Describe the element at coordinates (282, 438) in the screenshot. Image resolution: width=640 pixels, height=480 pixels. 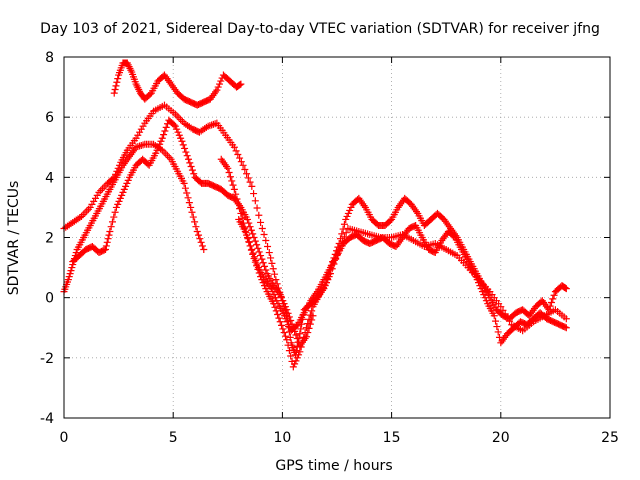
I see `x-tick-label: 10` at that location.